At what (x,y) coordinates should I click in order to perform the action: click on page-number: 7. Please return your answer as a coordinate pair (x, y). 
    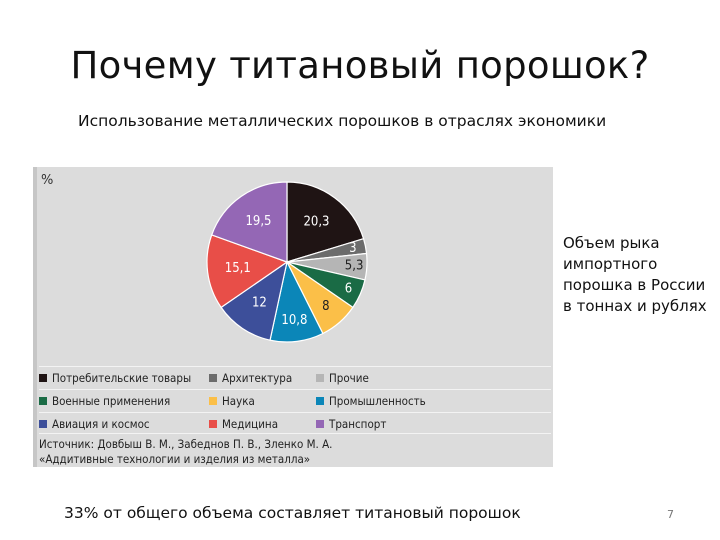
    Looking at the image, I should click on (670, 514).